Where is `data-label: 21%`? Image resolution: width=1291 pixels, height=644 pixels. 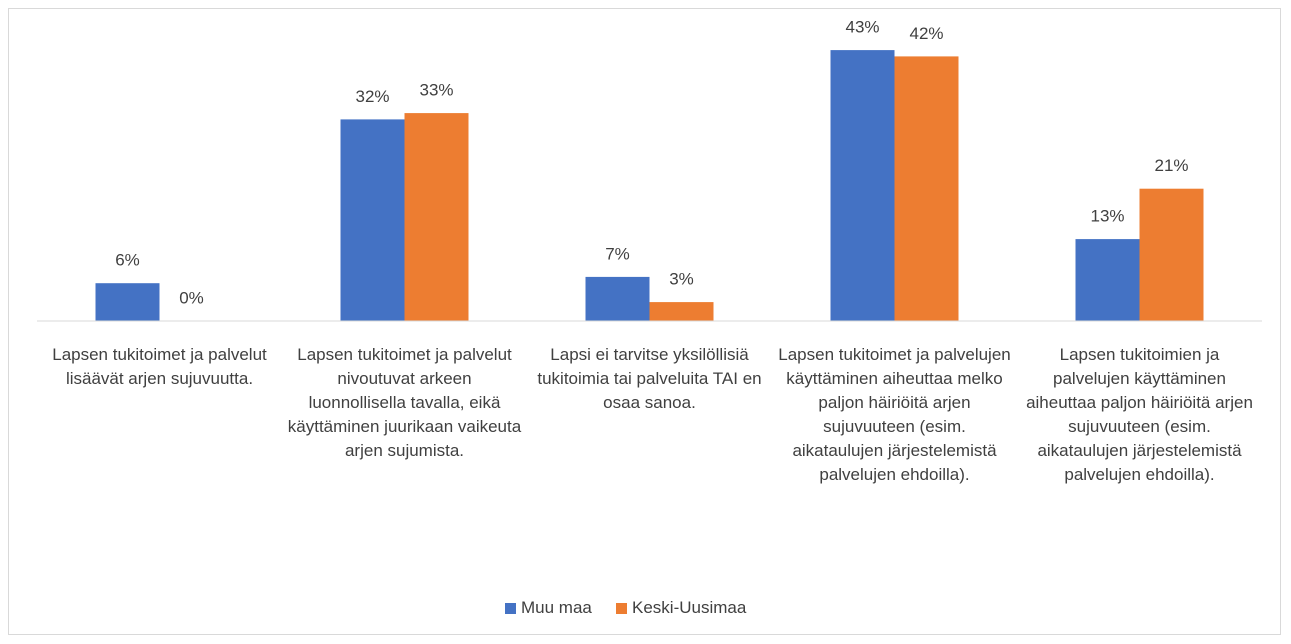 data-label: 21% is located at coordinates (1171, 165).